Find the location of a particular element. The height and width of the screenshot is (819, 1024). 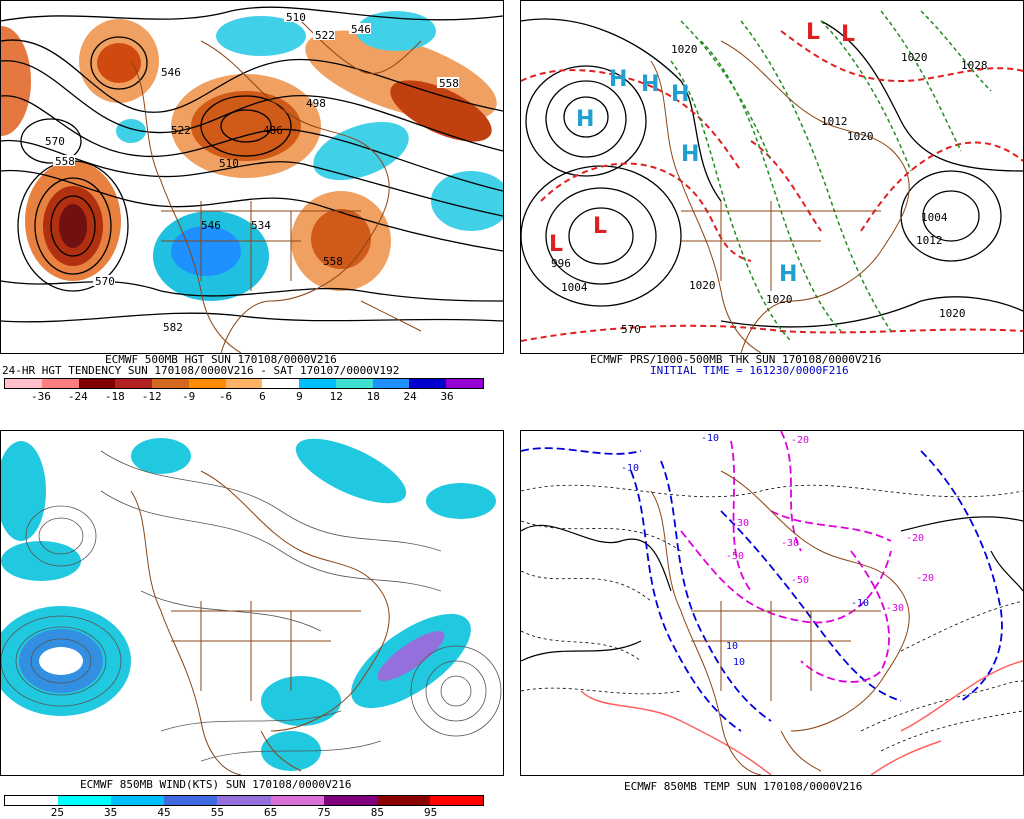

temp-contours-solid is located at coordinates (772, 589).